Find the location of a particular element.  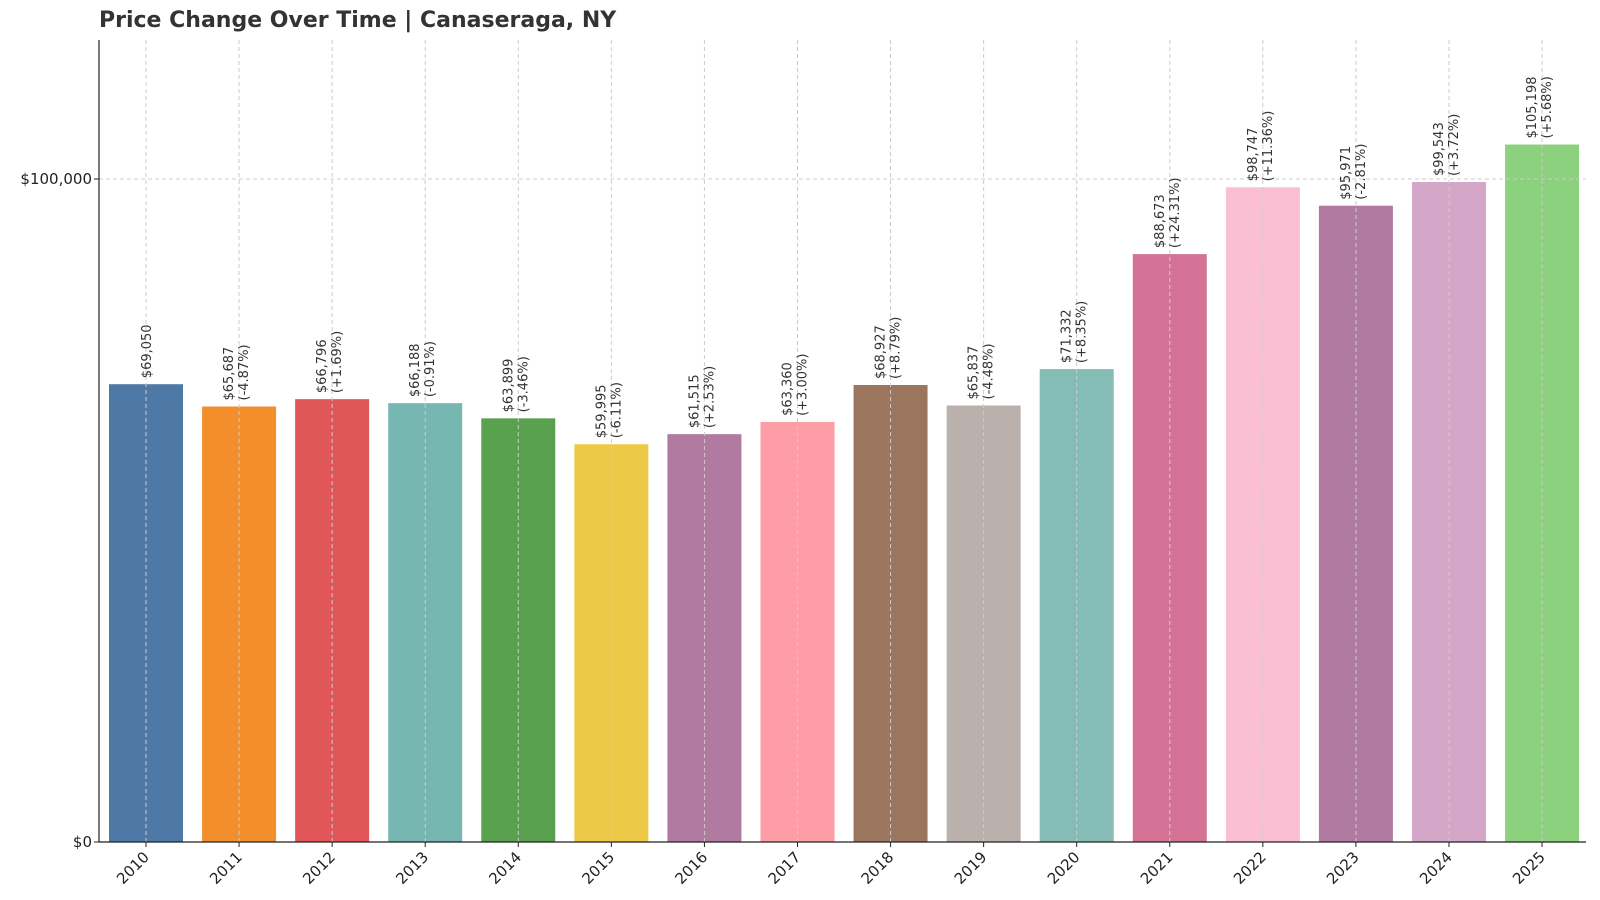

x-tick-label-2023: 2023 is located at coordinates (1343, 868).